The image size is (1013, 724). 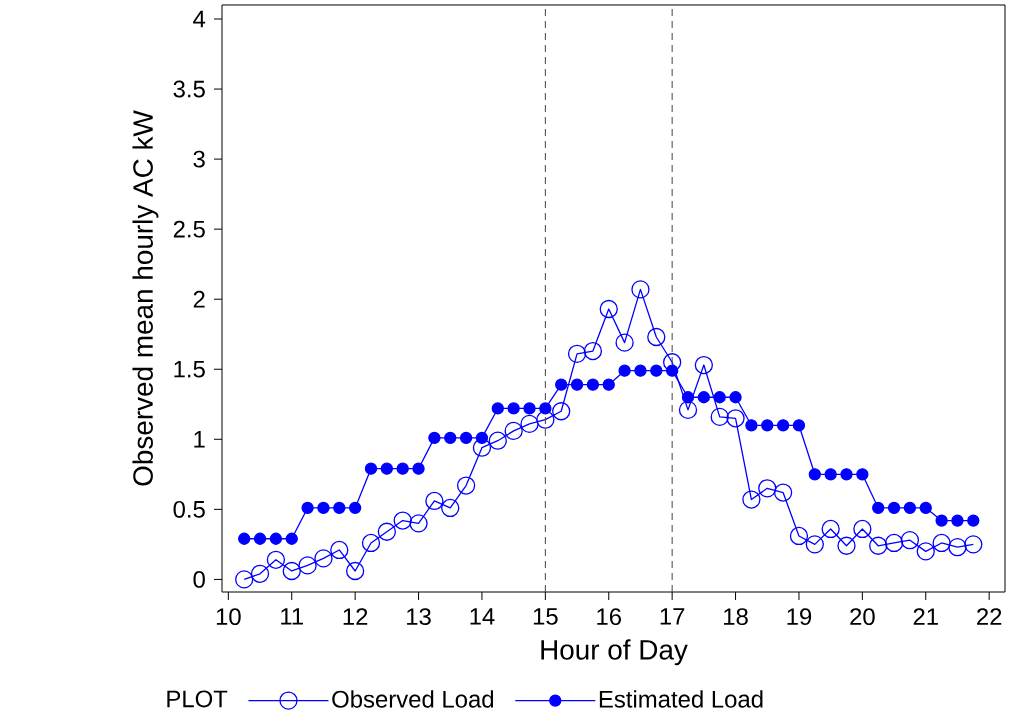 I want to click on y-tick-label: 3, so click(x=199, y=159).